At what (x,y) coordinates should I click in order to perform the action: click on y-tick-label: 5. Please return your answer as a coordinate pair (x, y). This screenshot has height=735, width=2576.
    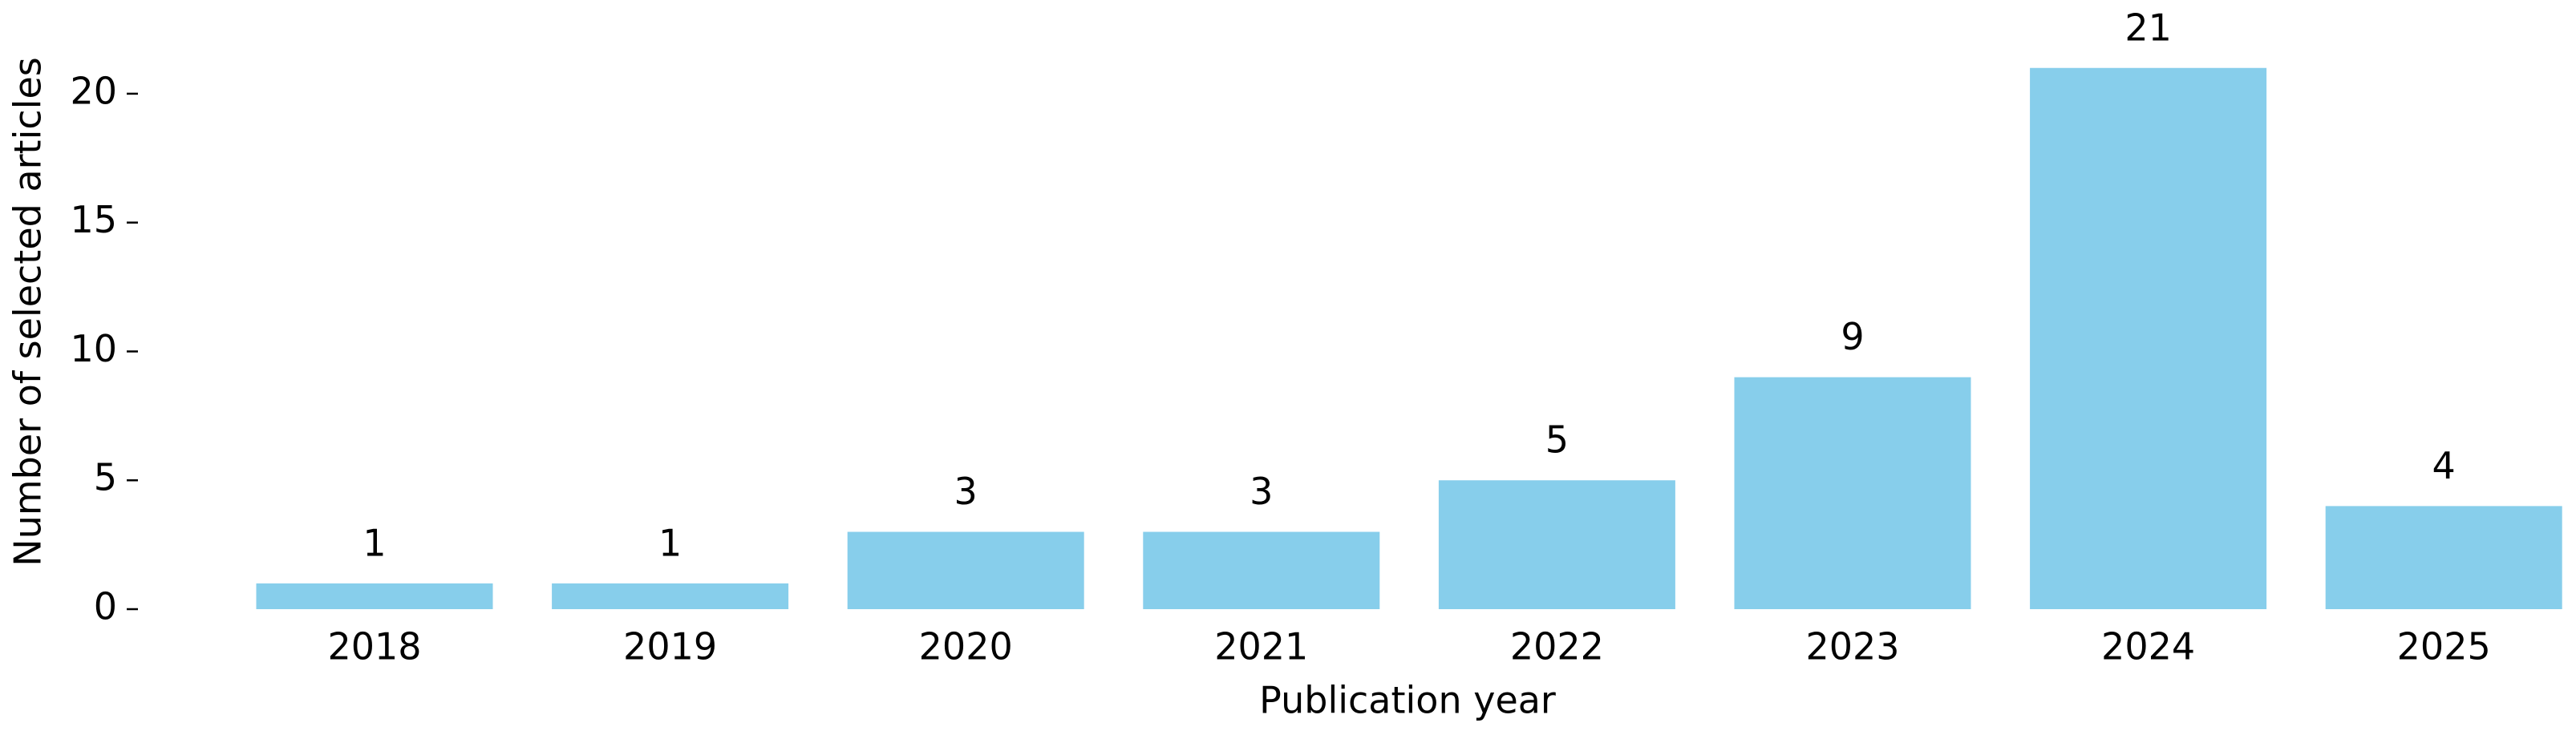
    Looking at the image, I should click on (105, 478).